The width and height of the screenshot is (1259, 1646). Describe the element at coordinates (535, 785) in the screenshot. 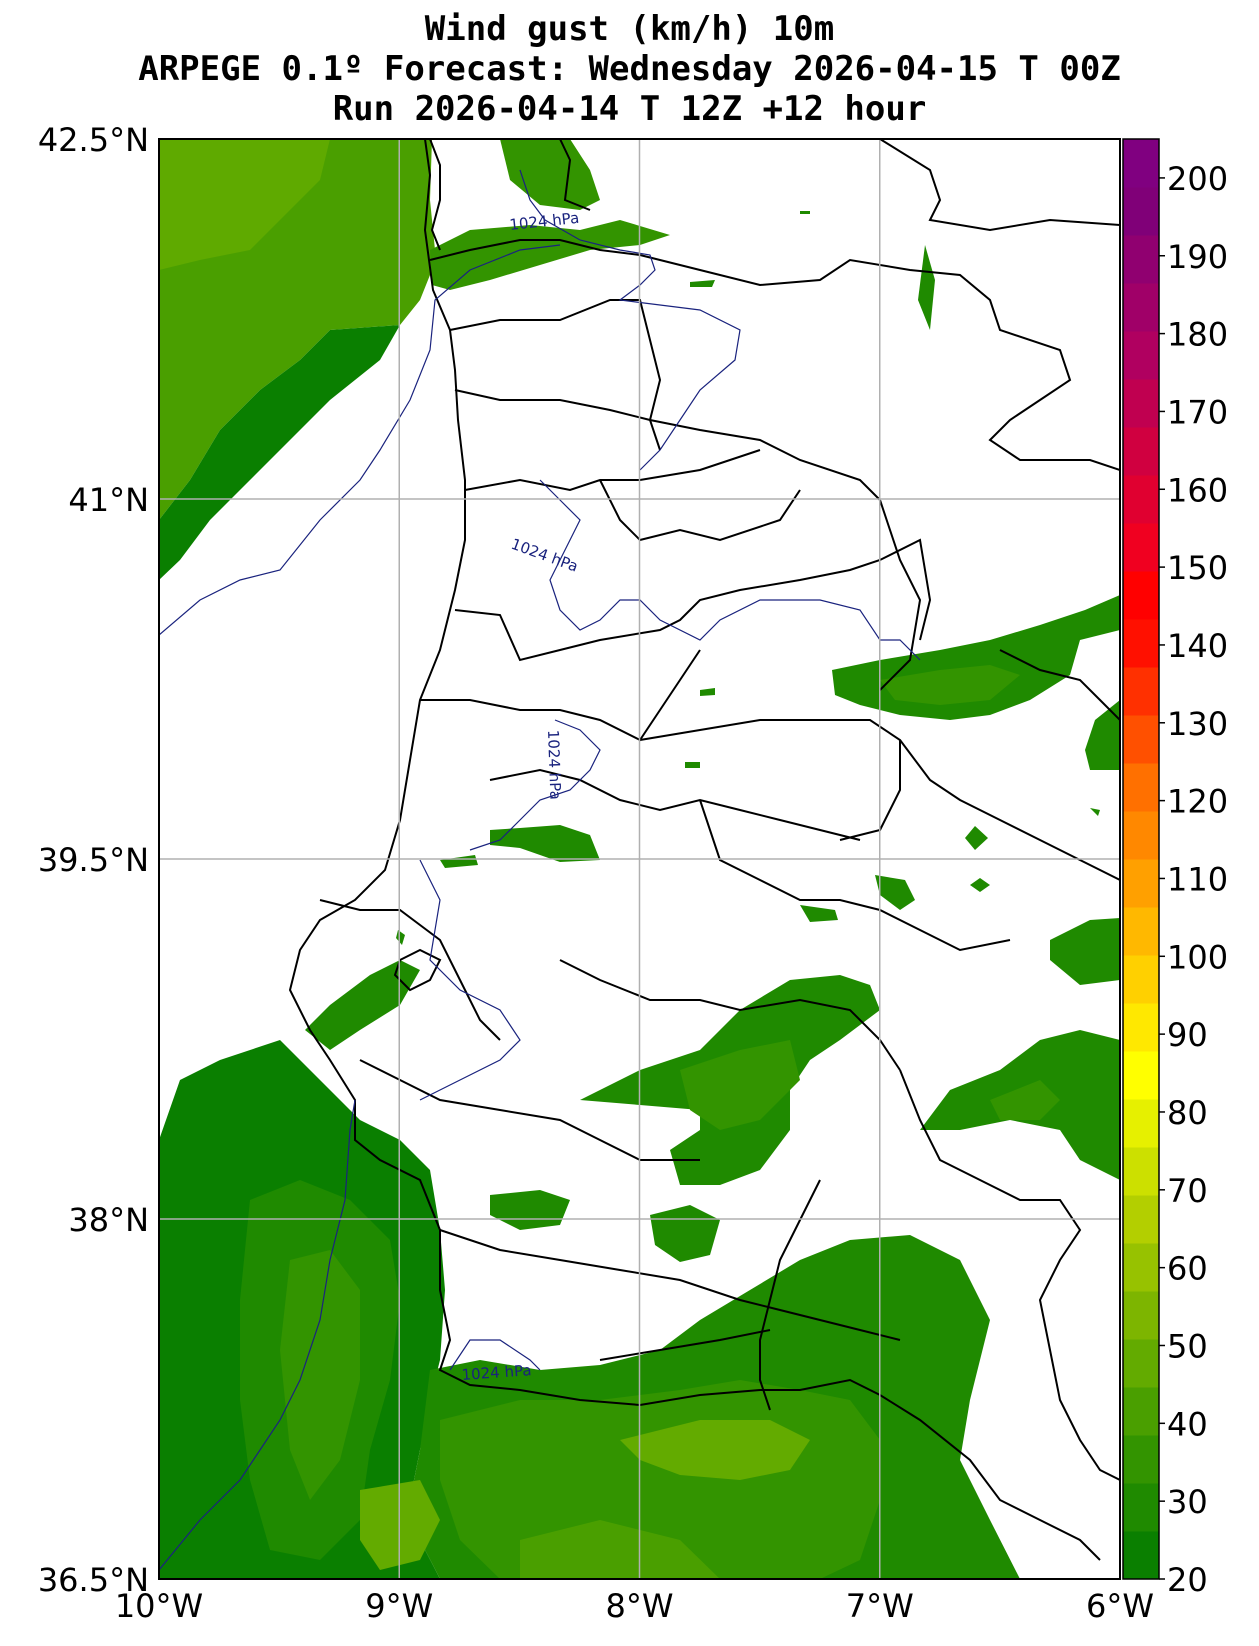

I see `isobar-west-central` at that location.